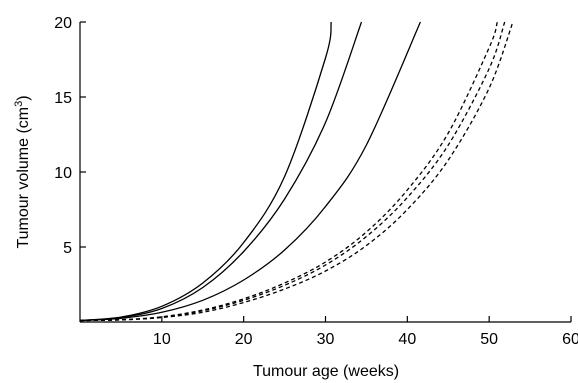 The width and height of the screenshot is (578, 383). Describe the element at coordinates (489, 339) in the screenshot. I see `x-tick-label: 50` at that location.